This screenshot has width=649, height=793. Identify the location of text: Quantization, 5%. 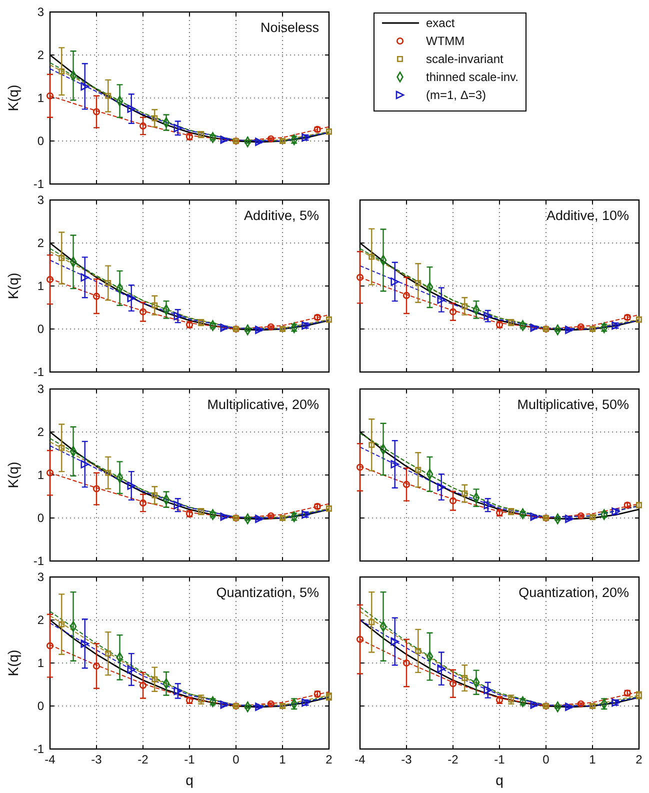
(267, 592).